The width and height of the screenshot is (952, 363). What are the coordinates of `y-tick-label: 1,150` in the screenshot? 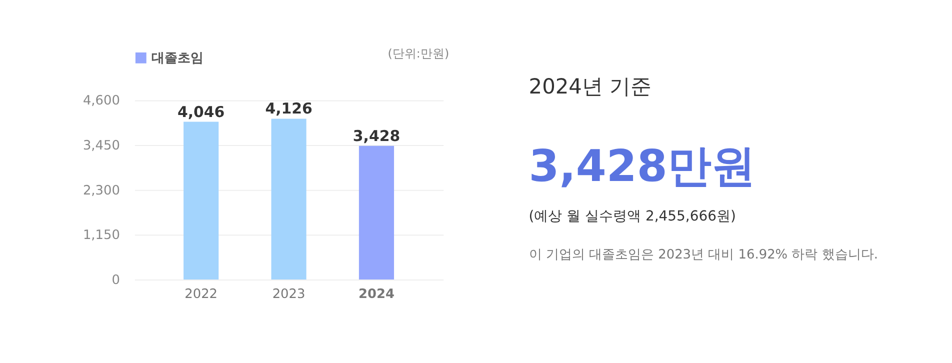 It's located at (101, 236).